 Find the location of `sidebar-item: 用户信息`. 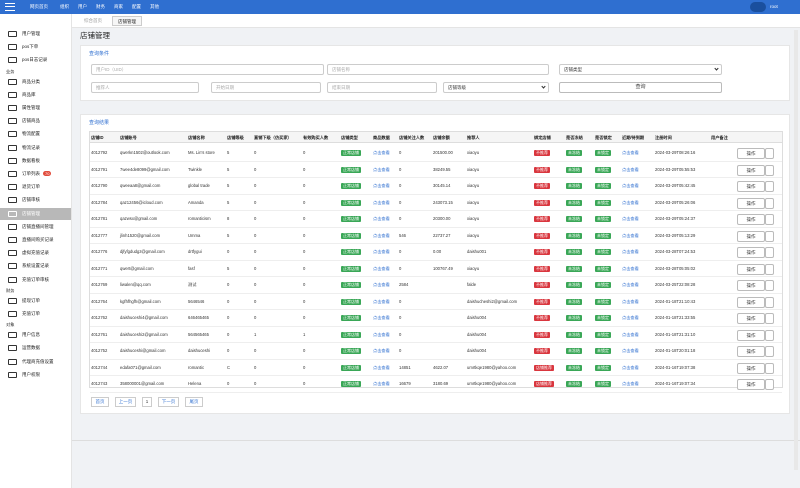

sidebar-item: 用户信息 is located at coordinates (35, 335).